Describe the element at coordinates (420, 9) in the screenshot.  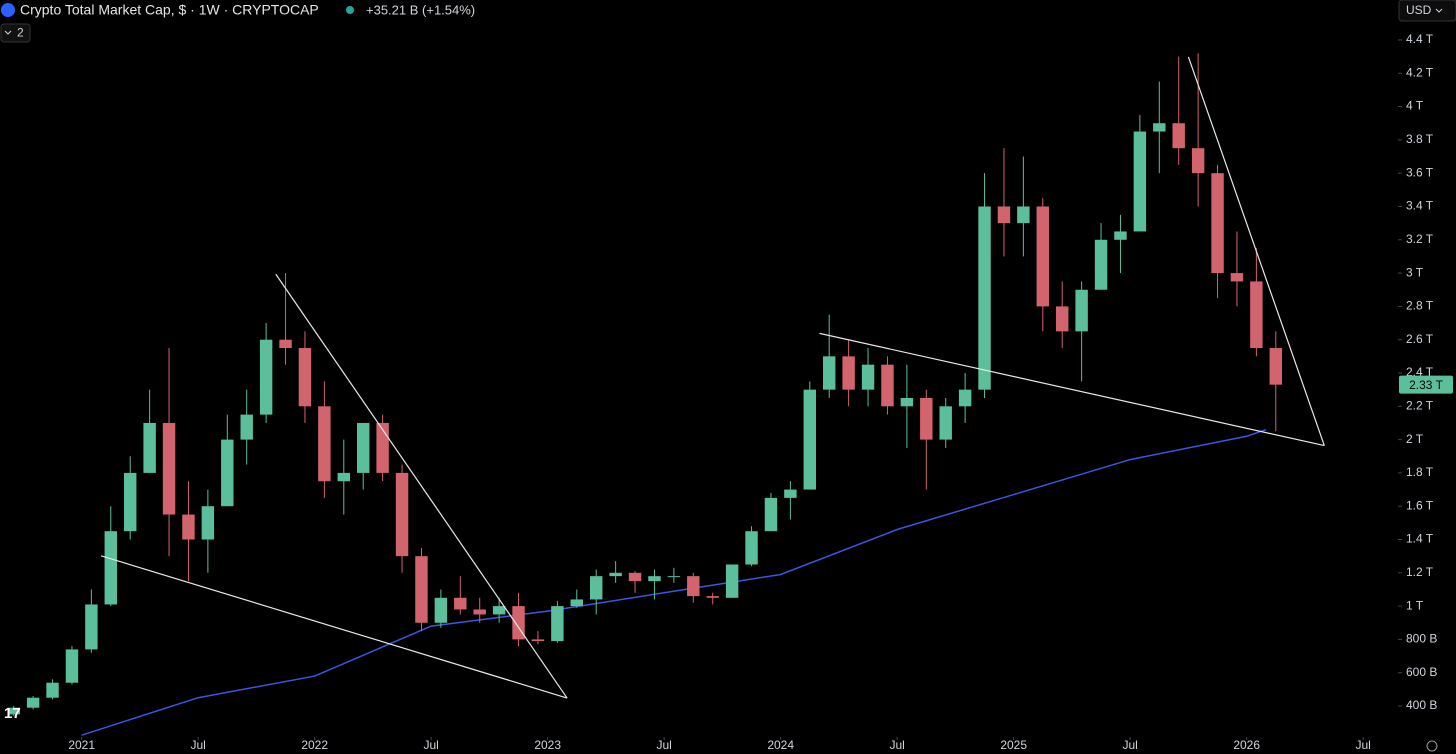
I see `price-change: +35.21 B (+1.54%)` at that location.